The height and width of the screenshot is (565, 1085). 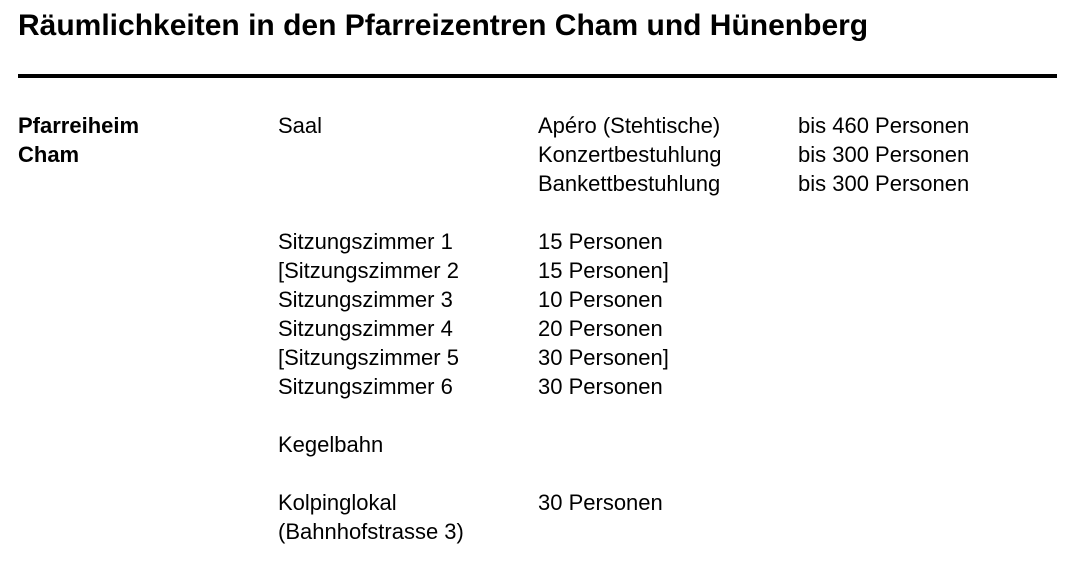 What do you see at coordinates (365, 386) in the screenshot?
I see `room-name: Sitzungszimmer 6` at bounding box center [365, 386].